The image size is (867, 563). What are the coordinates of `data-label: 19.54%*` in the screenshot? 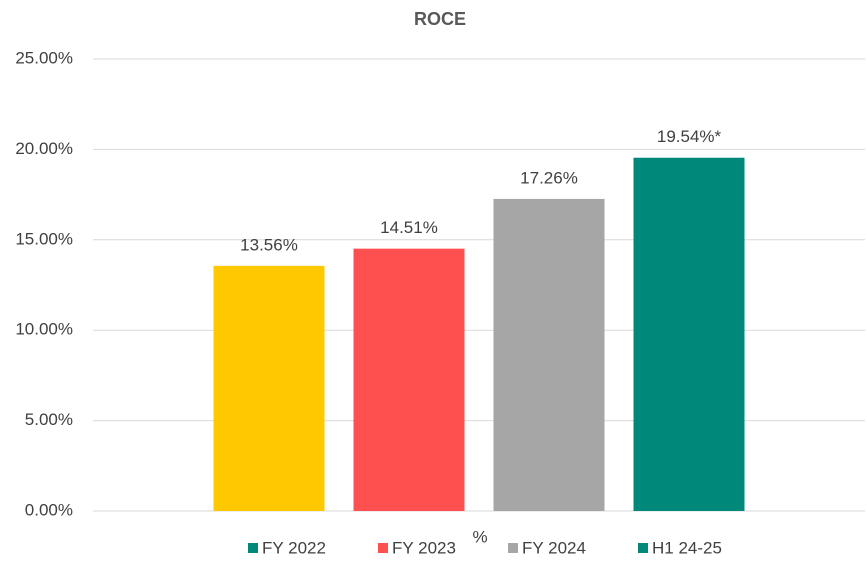 It's located at (689, 136).